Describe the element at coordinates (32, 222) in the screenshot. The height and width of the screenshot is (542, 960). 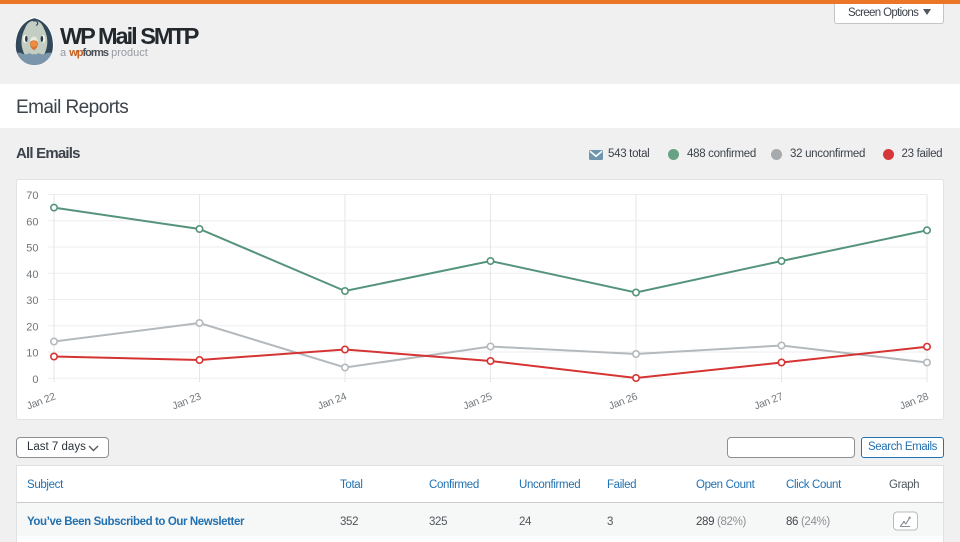
I see `svg-text: 60` at that location.